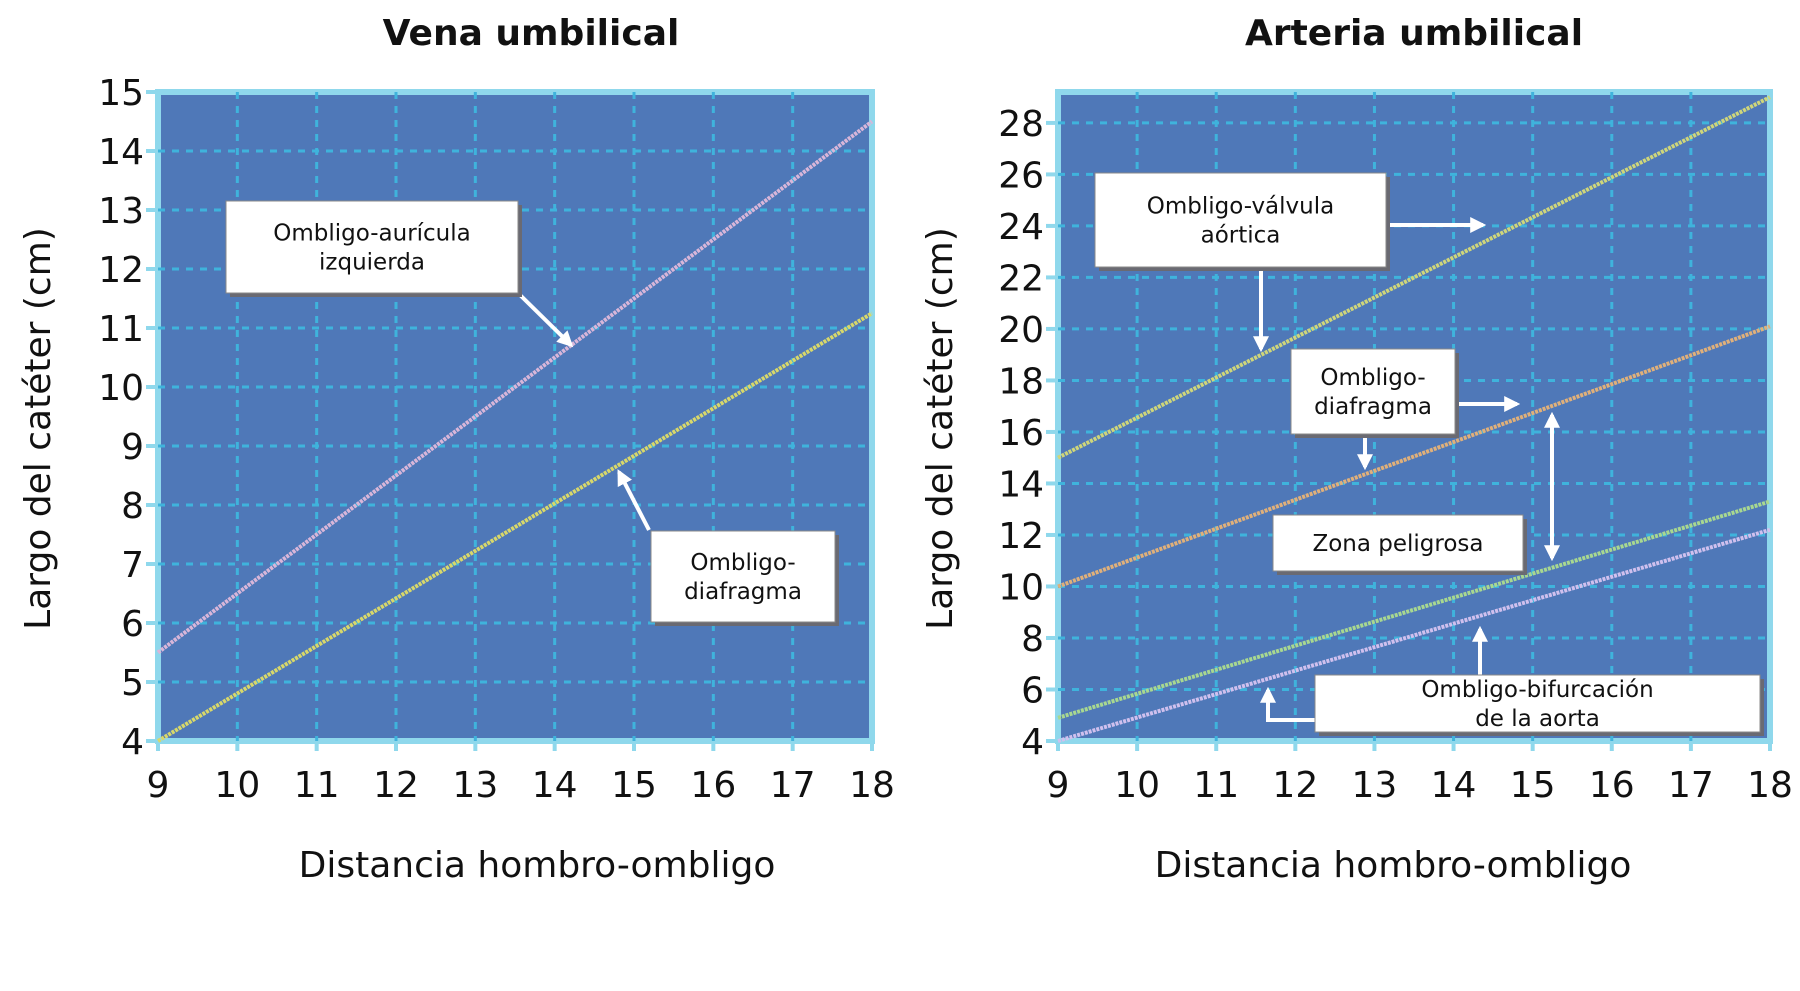 This screenshot has width=1800, height=991. I want to click on y-tick-label: 15, so click(121, 93).